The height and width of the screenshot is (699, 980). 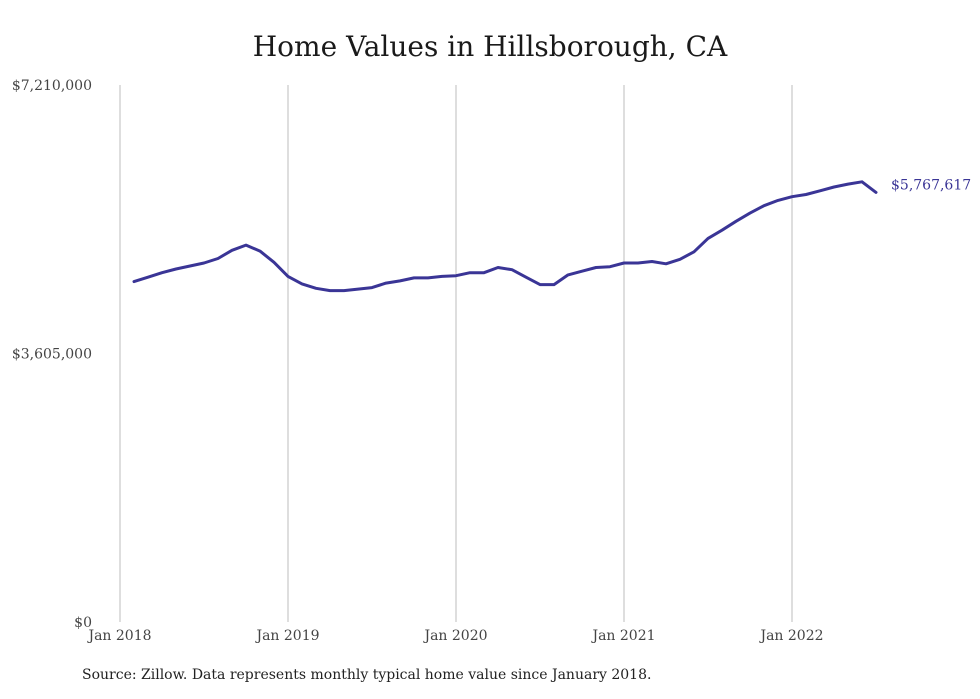 I want to click on x-tick-label: Jan 2022, so click(x=790, y=636).